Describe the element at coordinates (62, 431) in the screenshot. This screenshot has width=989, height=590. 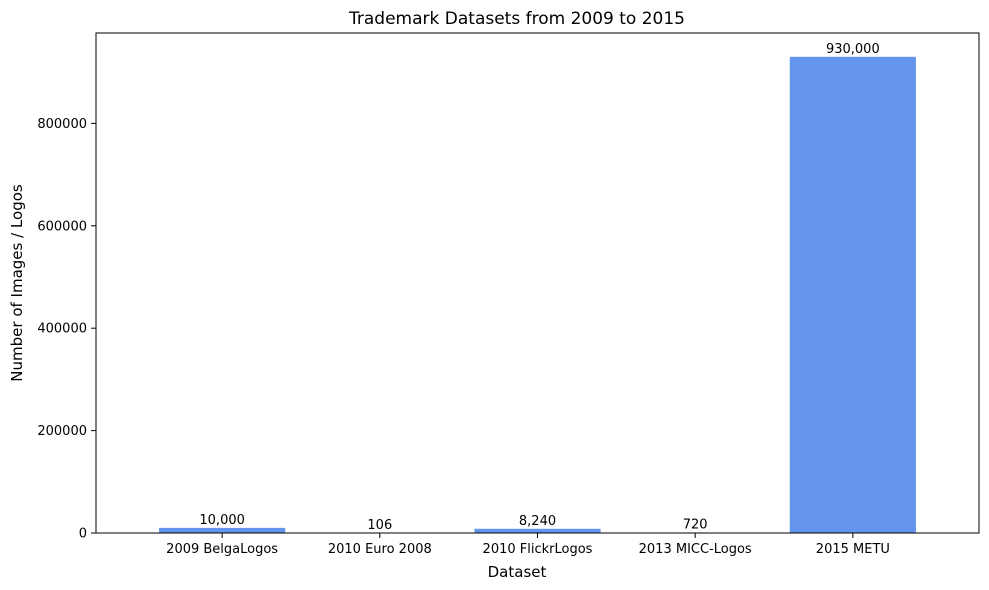
I see `y-tick-label: 200000` at that location.